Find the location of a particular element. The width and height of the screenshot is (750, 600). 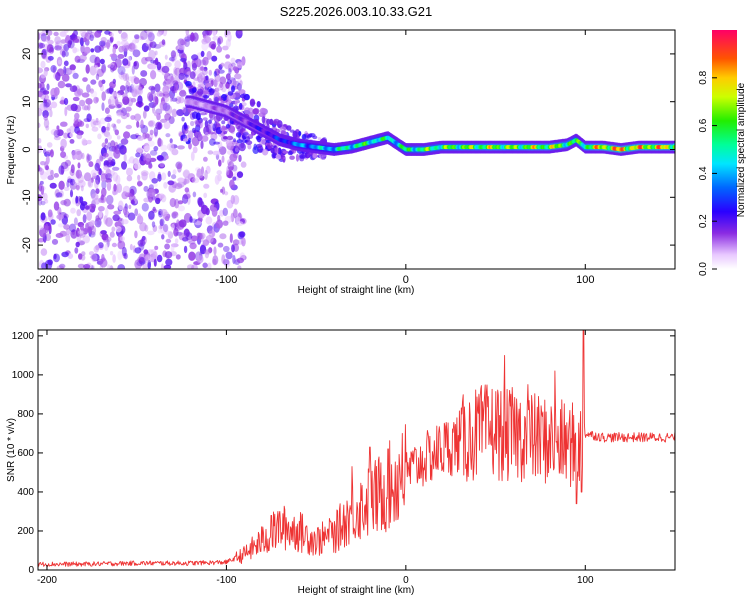

spectrogram-x-tick-label: -100 is located at coordinates (226, 280).